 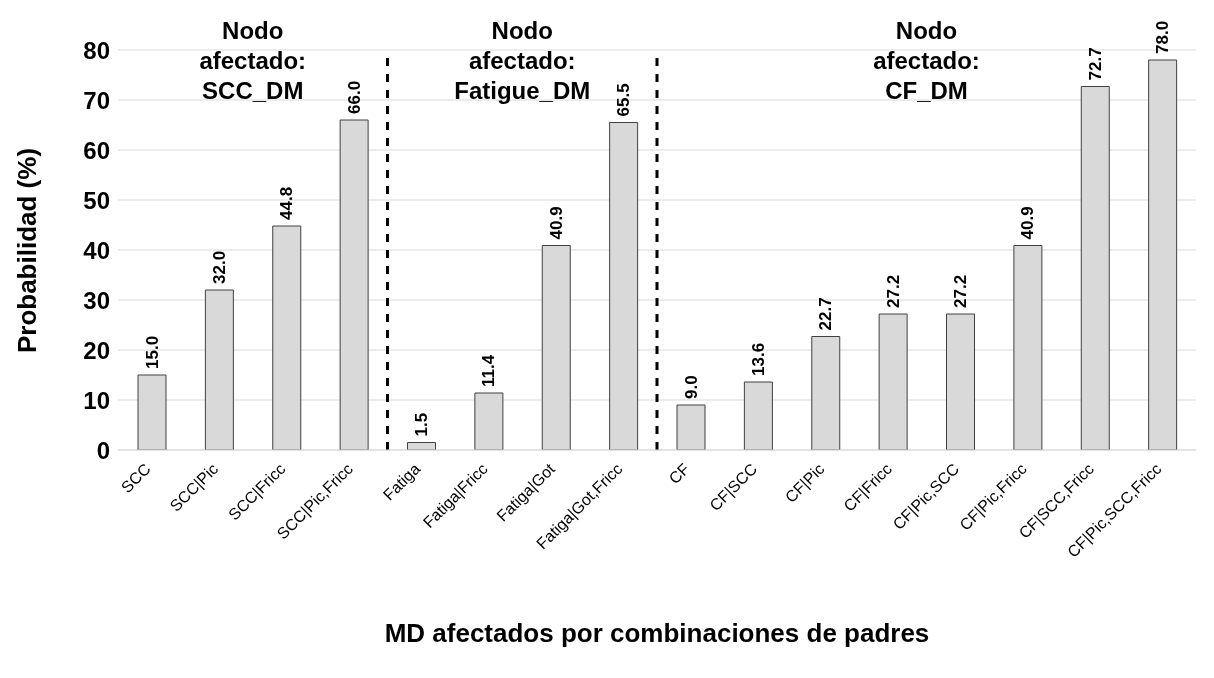 What do you see at coordinates (758, 359) in the screenshot?
I see `data-label: 13.6` at bounding box center [758, 359].